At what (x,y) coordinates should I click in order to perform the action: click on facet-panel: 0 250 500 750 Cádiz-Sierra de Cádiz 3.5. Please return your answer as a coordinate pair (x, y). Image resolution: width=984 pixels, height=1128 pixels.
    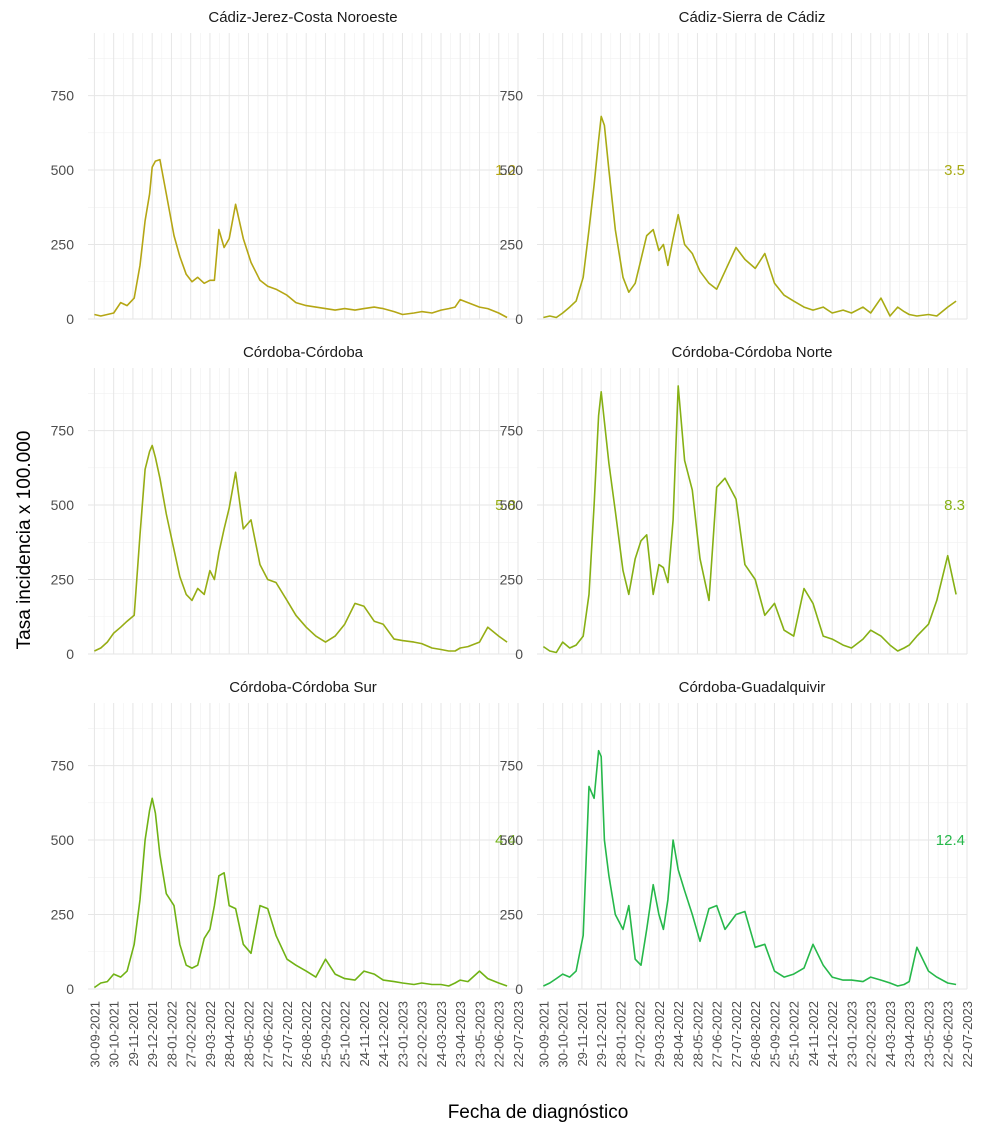
    Looking at the image, I should click on (734, 168).